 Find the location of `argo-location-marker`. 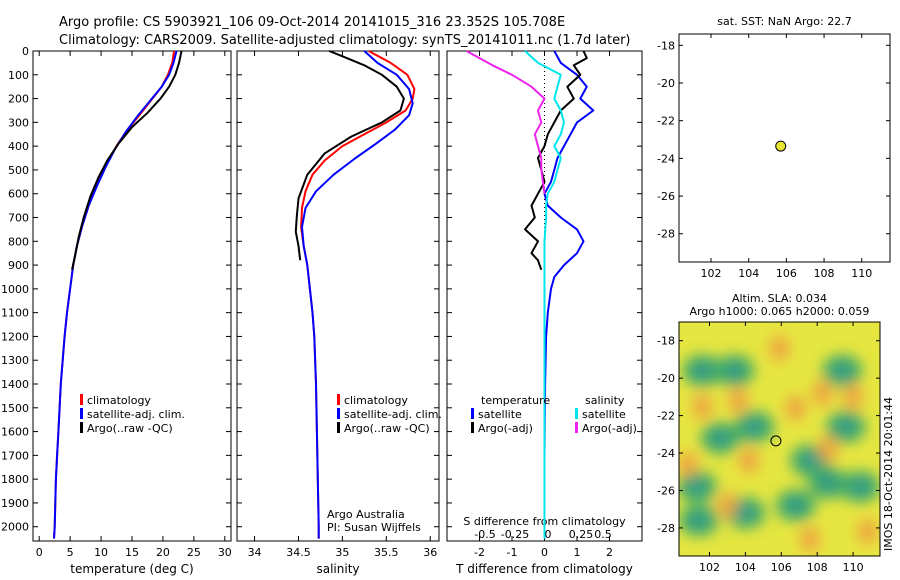

argo-location-marker is located at coordinates (781, 146).